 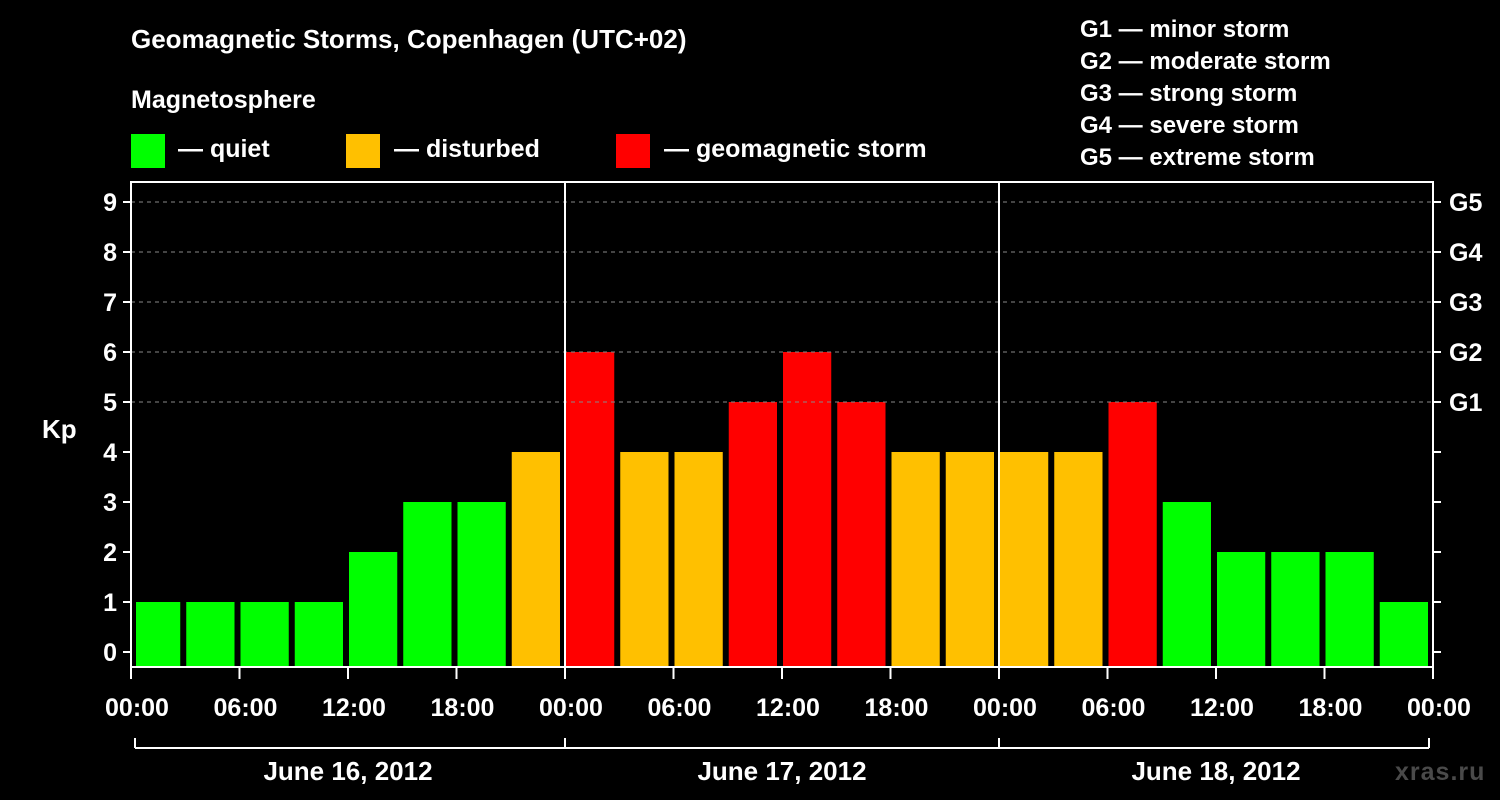 I want to click on chart-title: Geomagnetic Storms, Copenhagen (UTC+02), so click(x=409, y=39).